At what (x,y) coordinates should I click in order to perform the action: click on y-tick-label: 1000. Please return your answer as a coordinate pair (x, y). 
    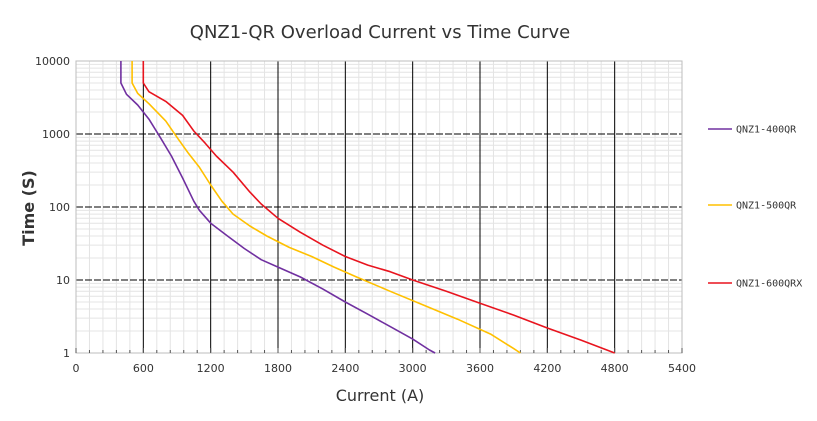
    Looking at the image, I should click on (56, 134).